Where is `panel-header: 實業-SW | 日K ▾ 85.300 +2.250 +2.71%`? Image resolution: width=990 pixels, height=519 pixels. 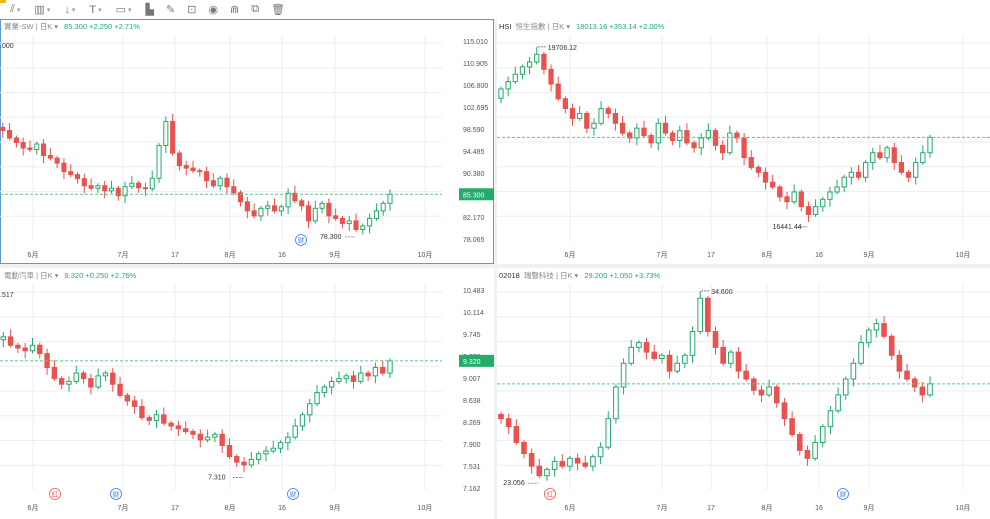
panel-header: 實業-SW | 日K ▾ 85.300 +2.250 +2.71% is located at coordinates (70, 26).